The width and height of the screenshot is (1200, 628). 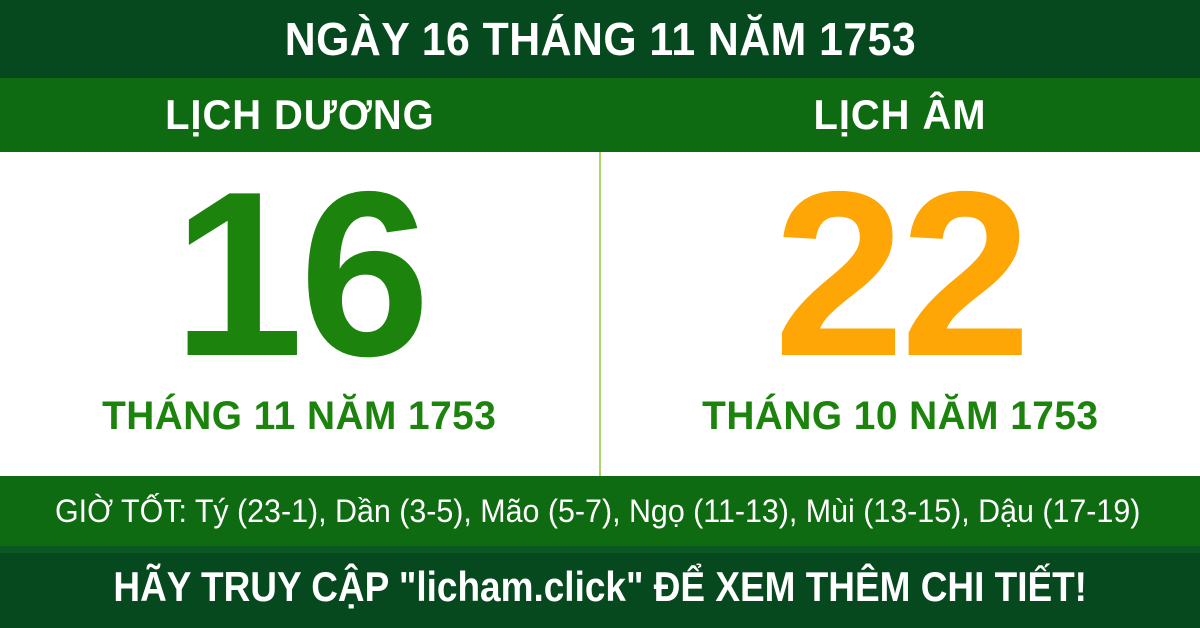 I want to click on solar-calendar-label: LỊCH DƯƠNG, so click(x=300, y=114).